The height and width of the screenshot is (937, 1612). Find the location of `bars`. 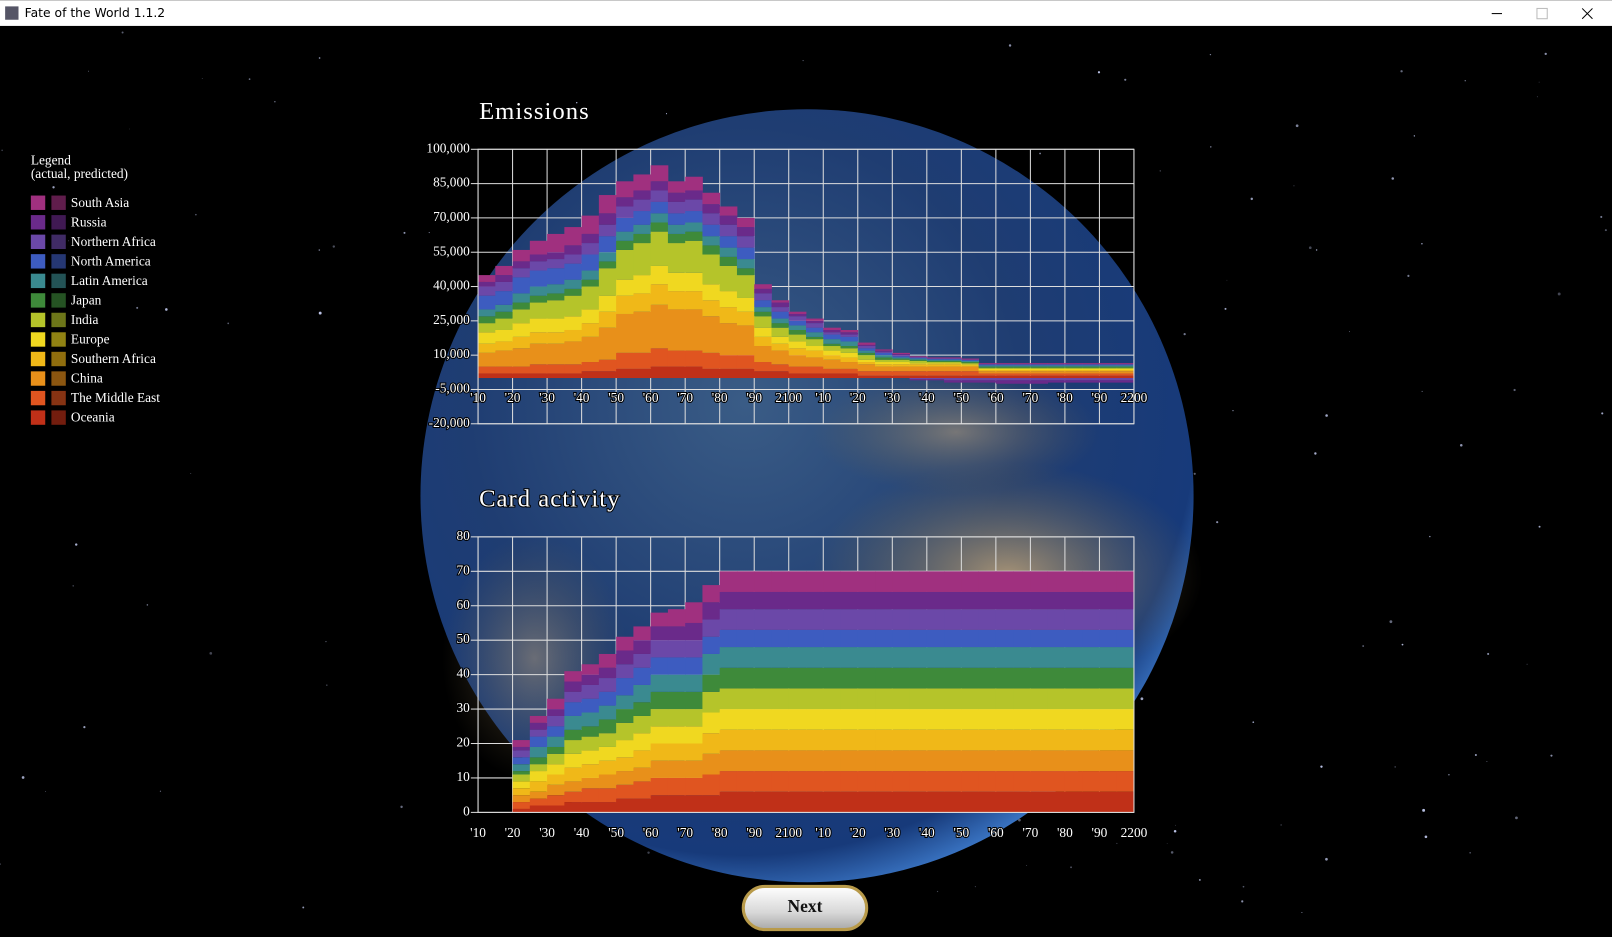

bars is located at coordinates (823, 692).